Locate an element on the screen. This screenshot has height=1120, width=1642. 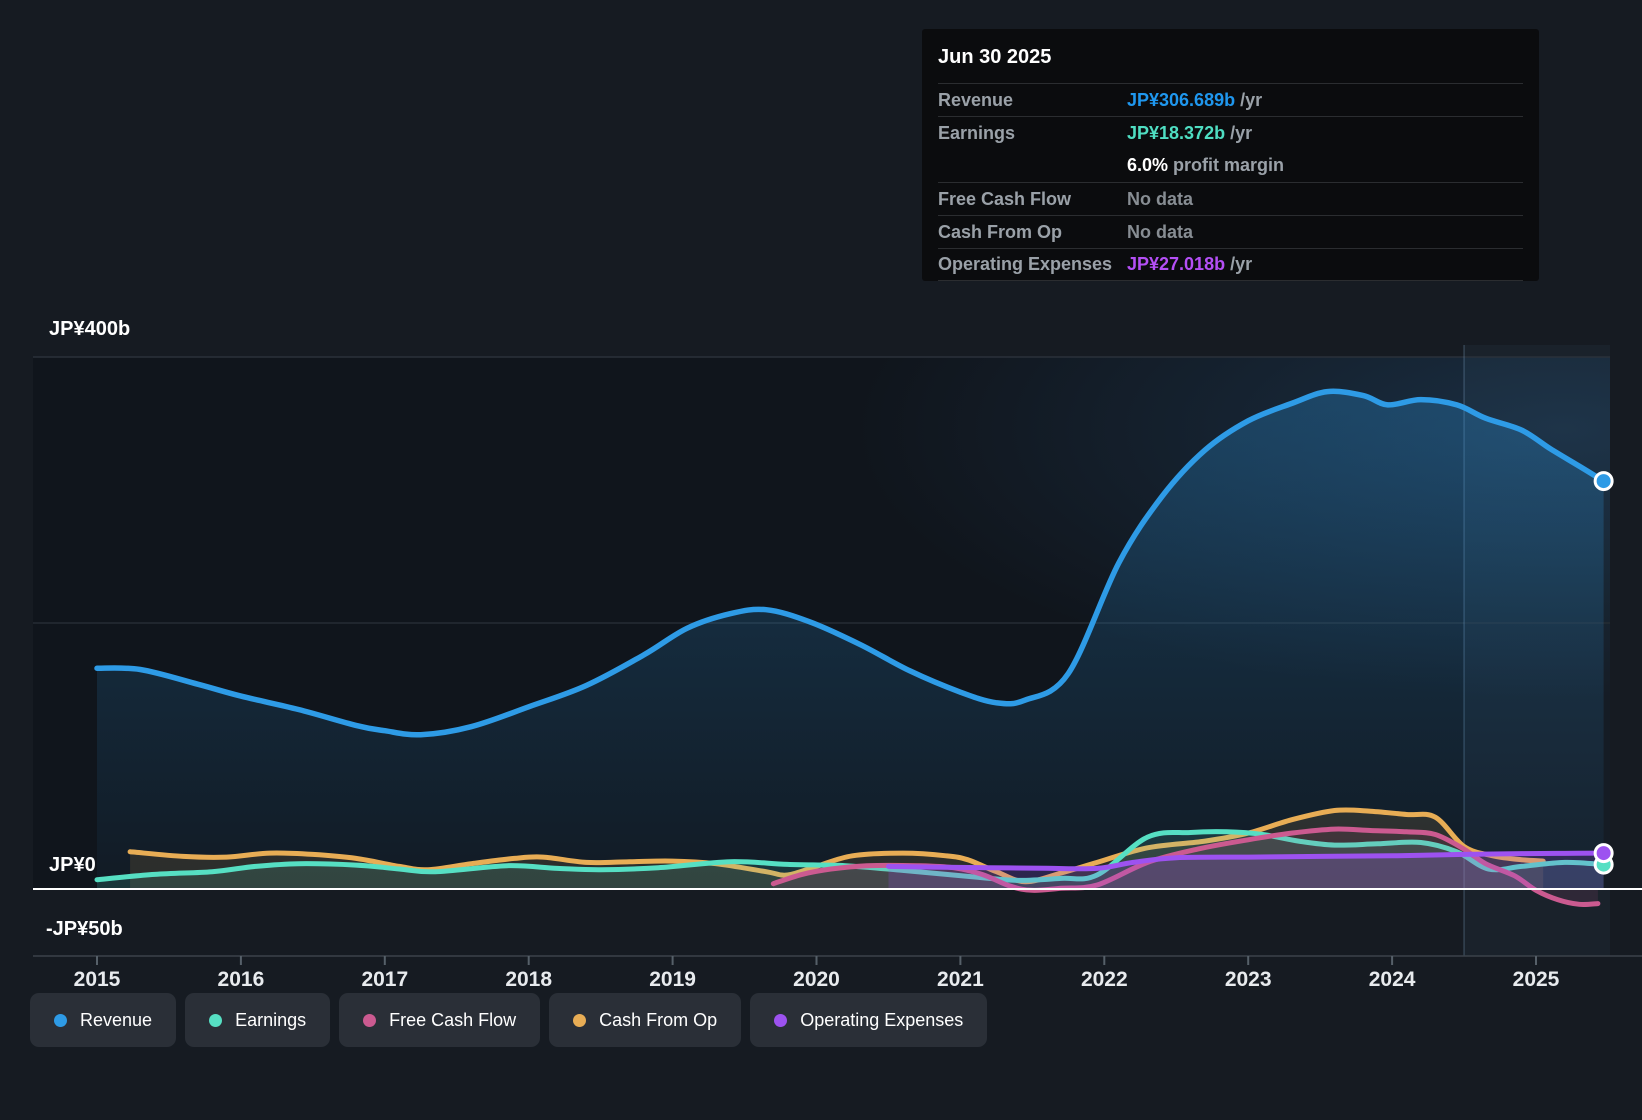
tooltip-row-operating-expenses: Operating Expenses JP¥27.018b /yr is located at coordinates (1230, 264).